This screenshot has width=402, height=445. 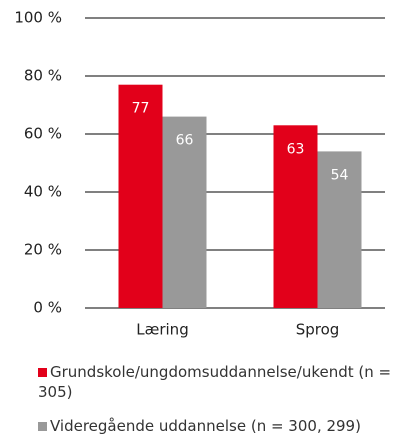 What do you see at coordinates (162, 330) in the screenshot?
I see `x-tick-label: Læring` at bounding box center [162, 330].